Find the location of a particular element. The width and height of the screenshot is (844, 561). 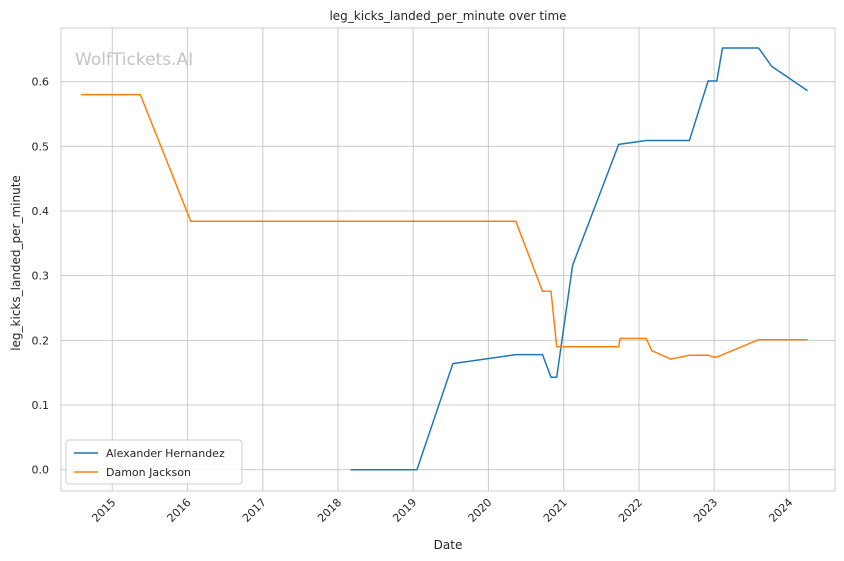

y-axis-title: leg_kicks_landed_per_minute is located at coordinates (16, 263).